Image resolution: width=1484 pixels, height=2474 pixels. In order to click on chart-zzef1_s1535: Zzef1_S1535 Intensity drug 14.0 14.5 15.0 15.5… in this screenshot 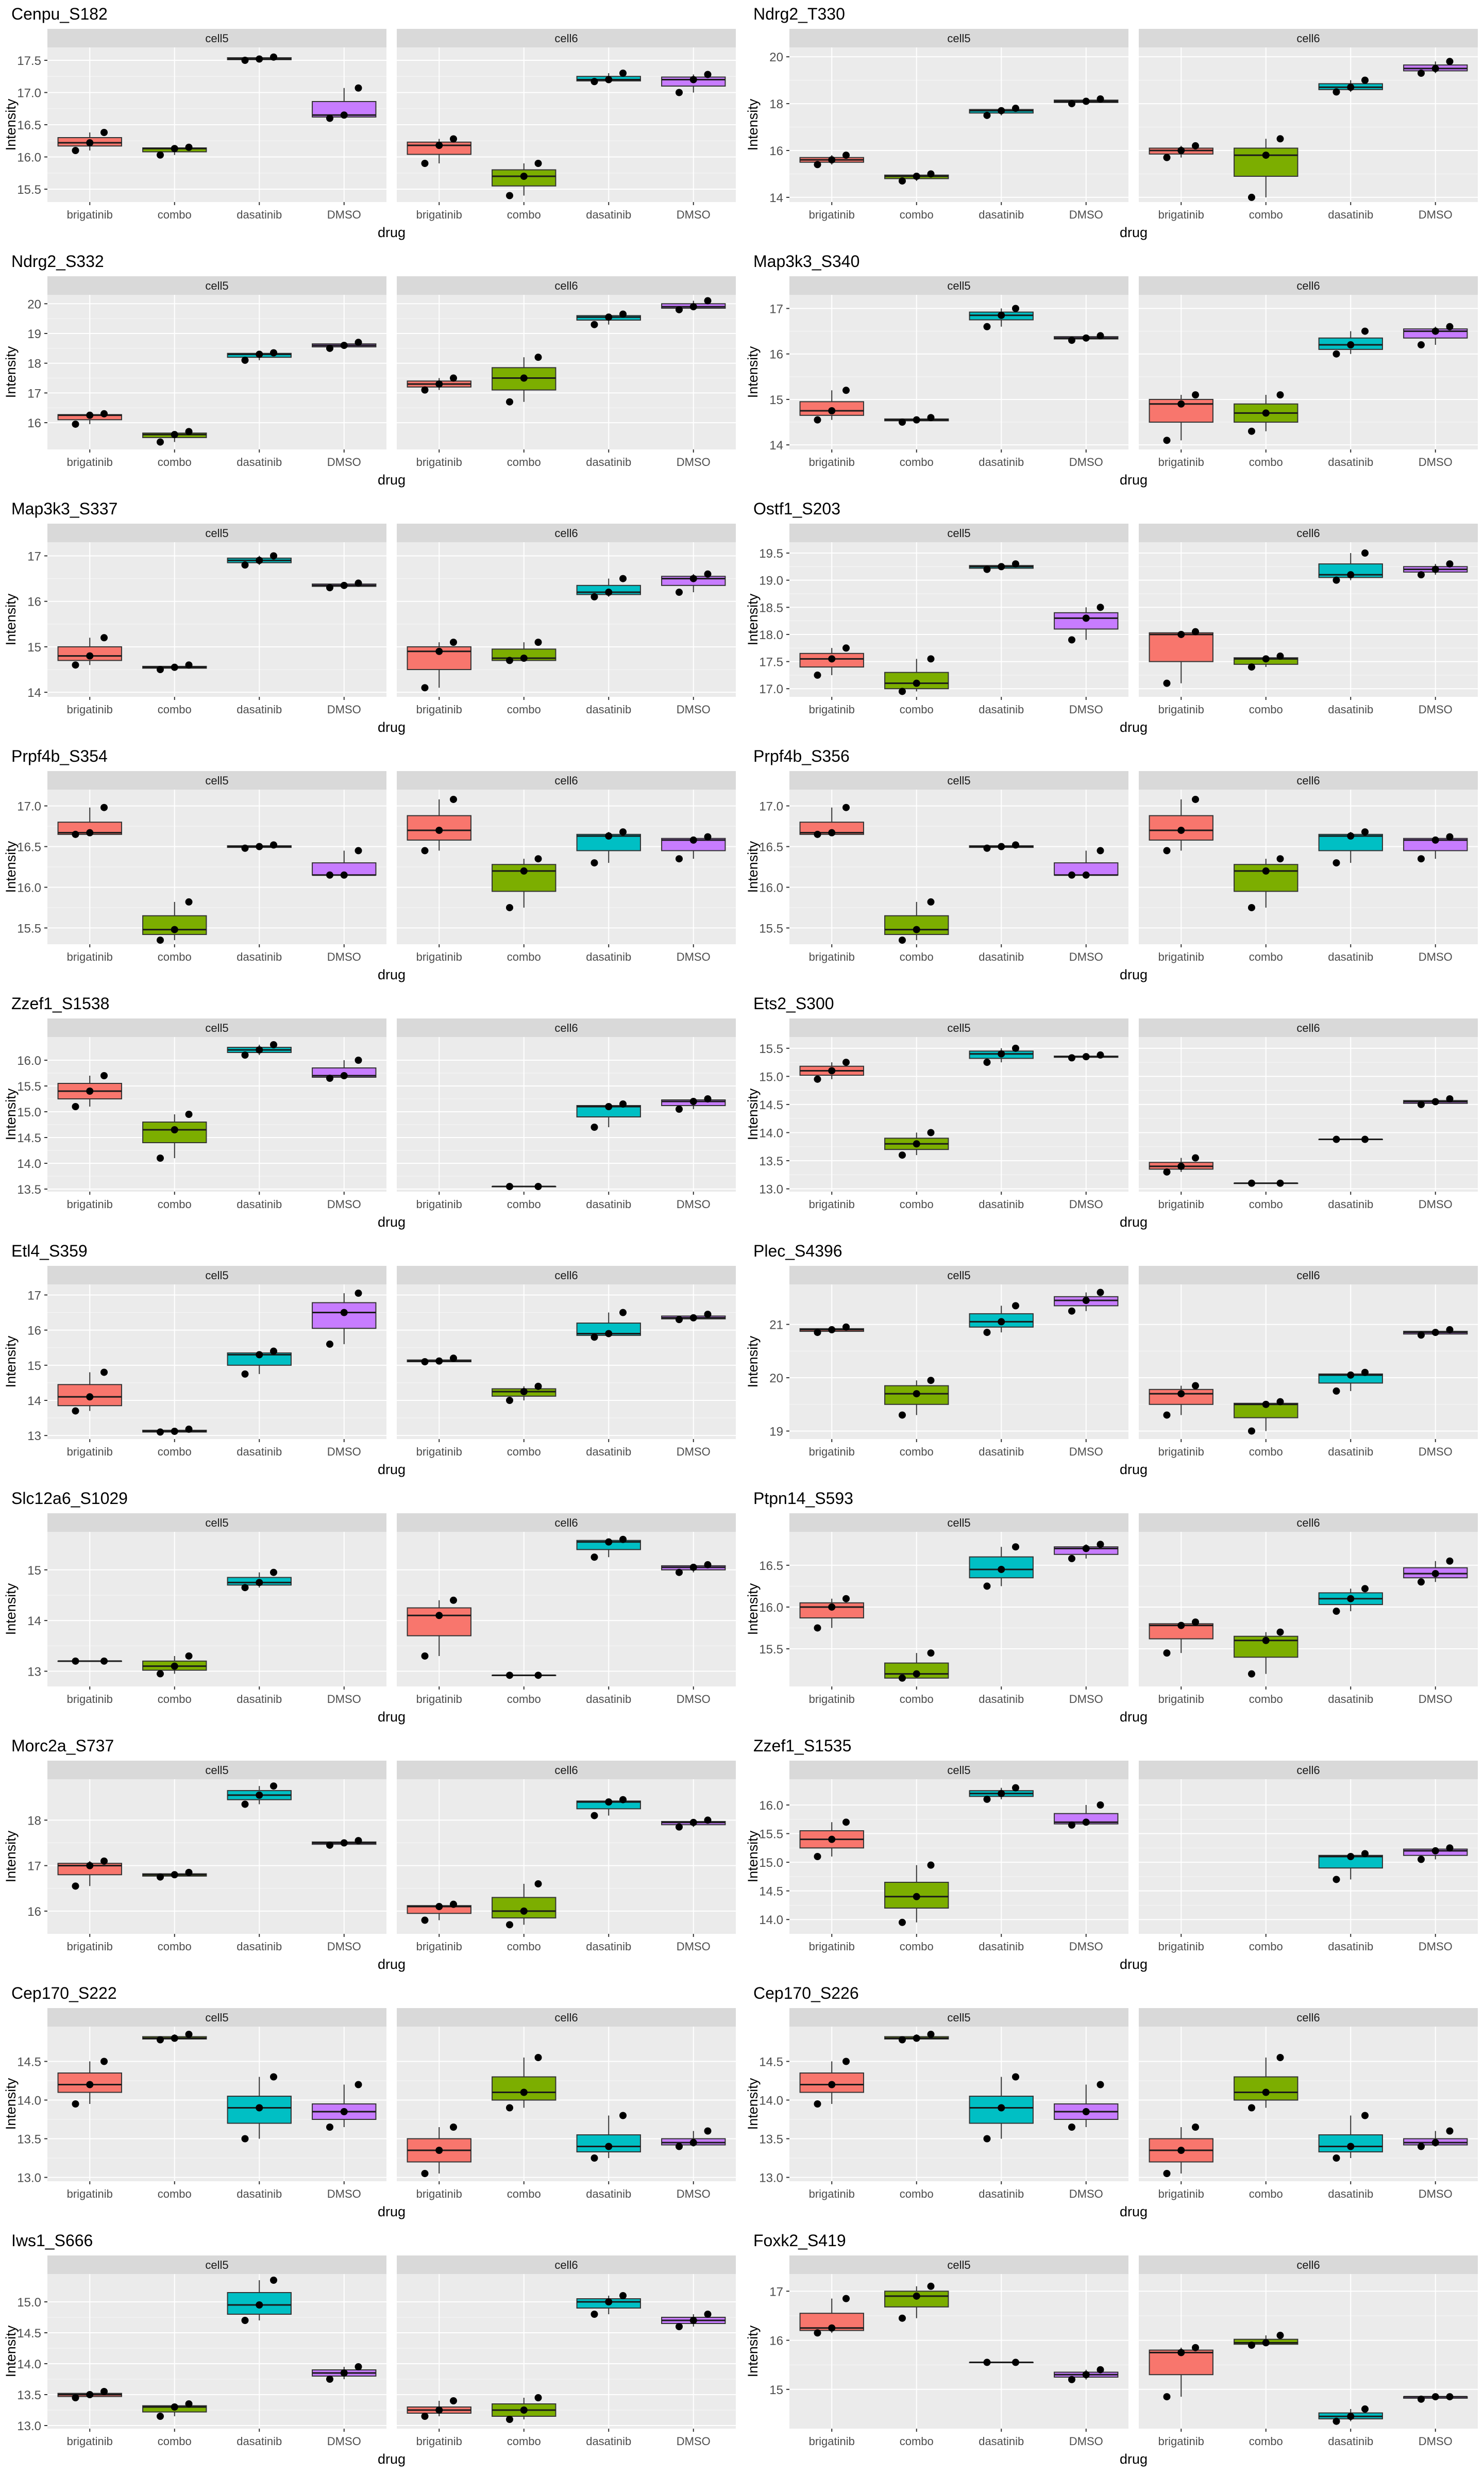, I will do `click(1111, 1854)`.